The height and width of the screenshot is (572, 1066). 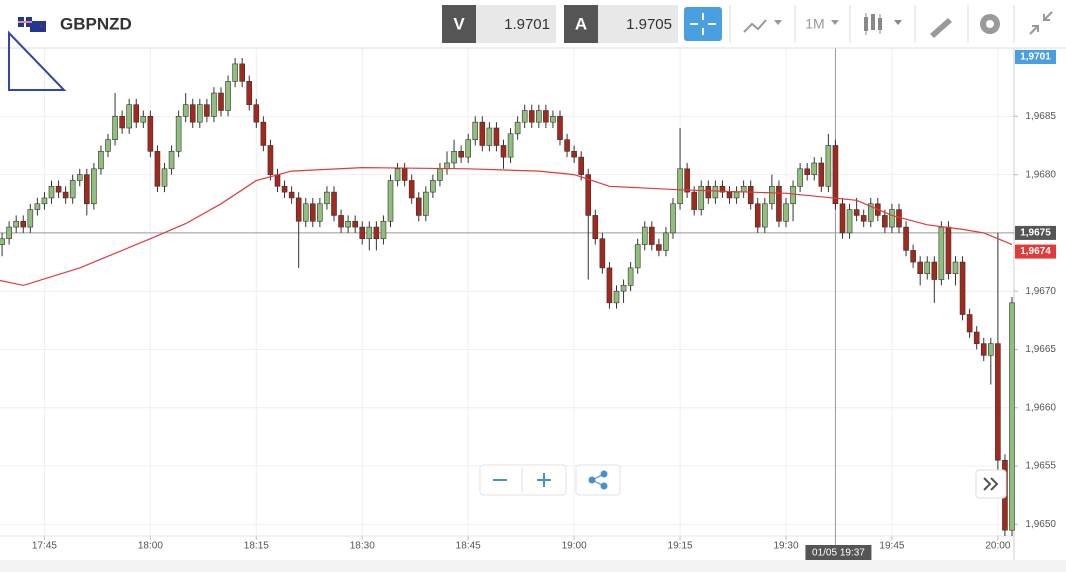 I want to click on toolbar: GBPNZD V 1.9701 A 1.9705 1M, so click(x=533, y=24).